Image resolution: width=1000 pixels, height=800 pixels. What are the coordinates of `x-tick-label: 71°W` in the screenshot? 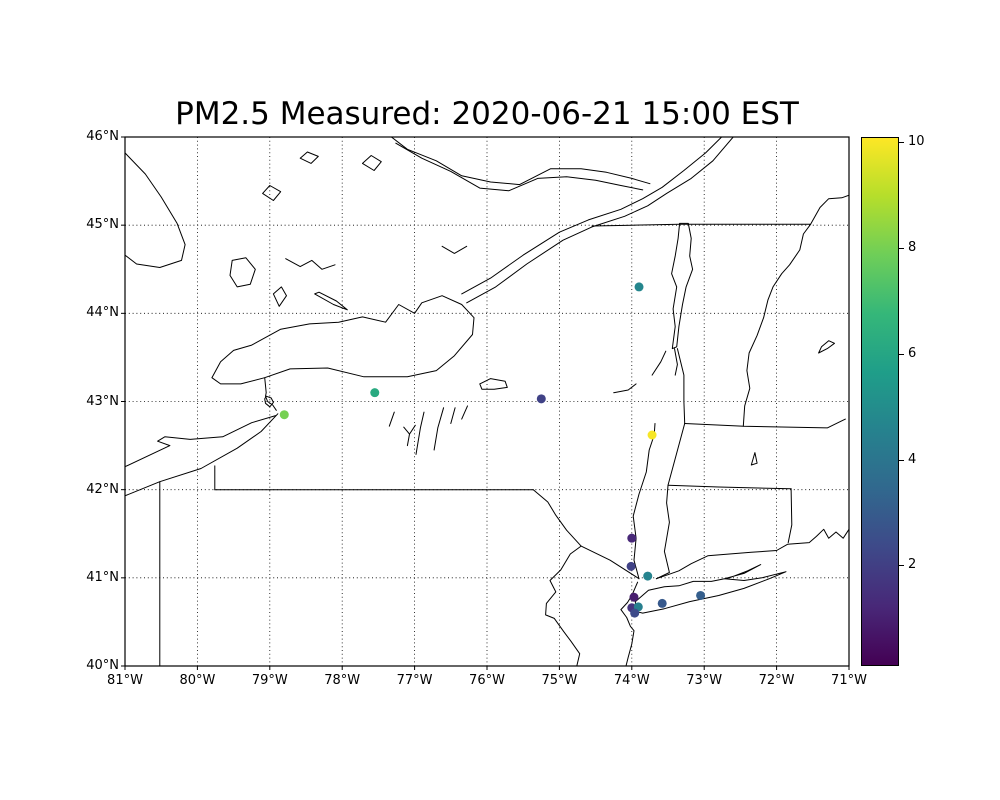 It's located at (849, 680).